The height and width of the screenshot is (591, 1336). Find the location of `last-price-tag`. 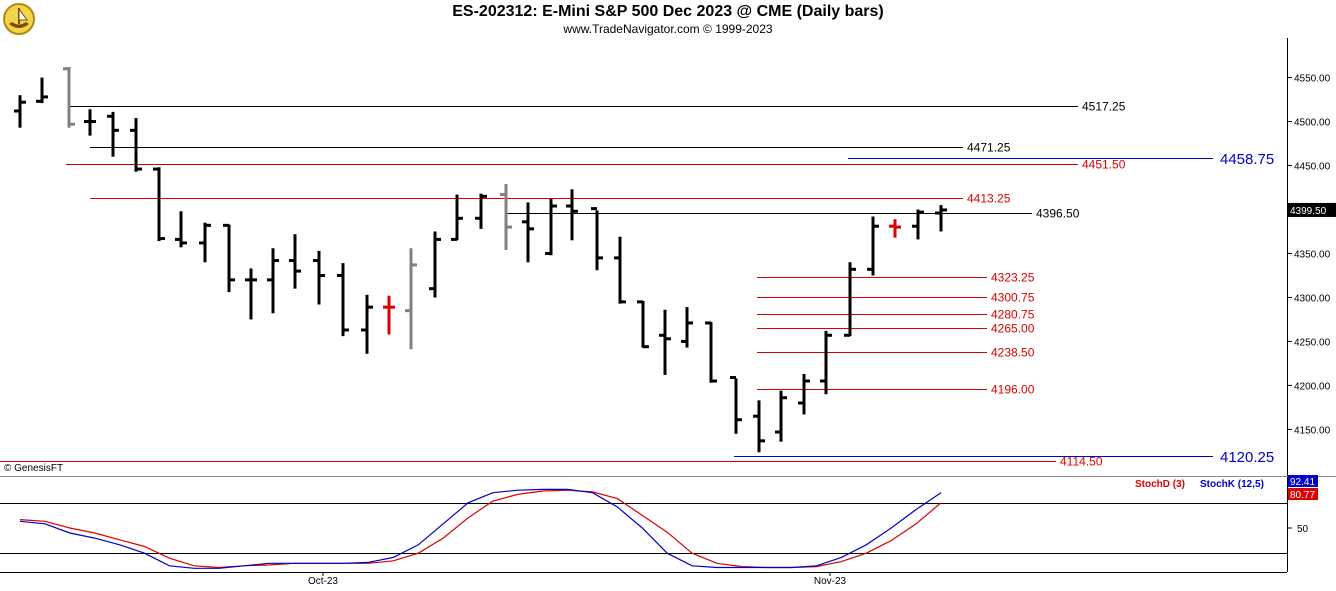

last-price-tag is located at coordinates (1312, 209).